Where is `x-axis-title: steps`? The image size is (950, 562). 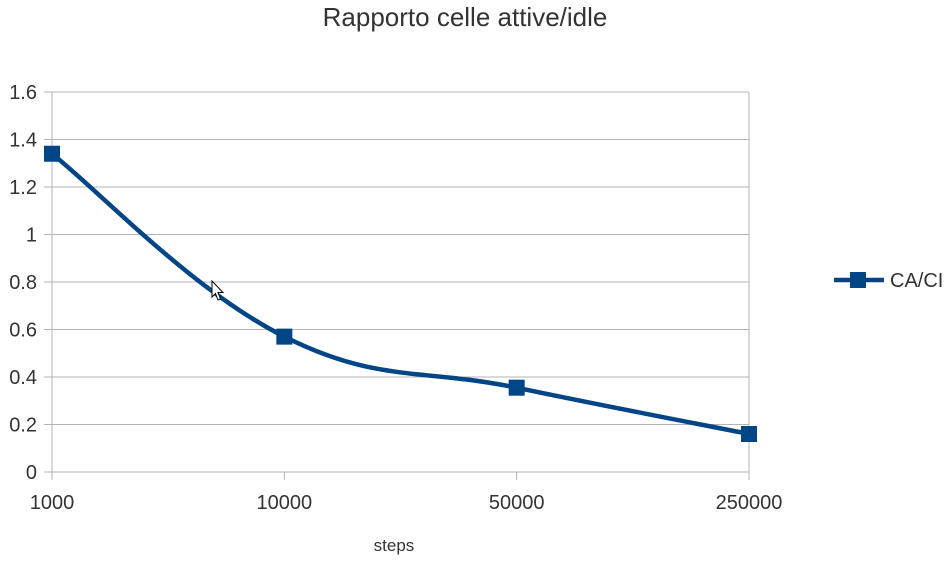 x-axis-title: steps is located at coordinates (394, 545).